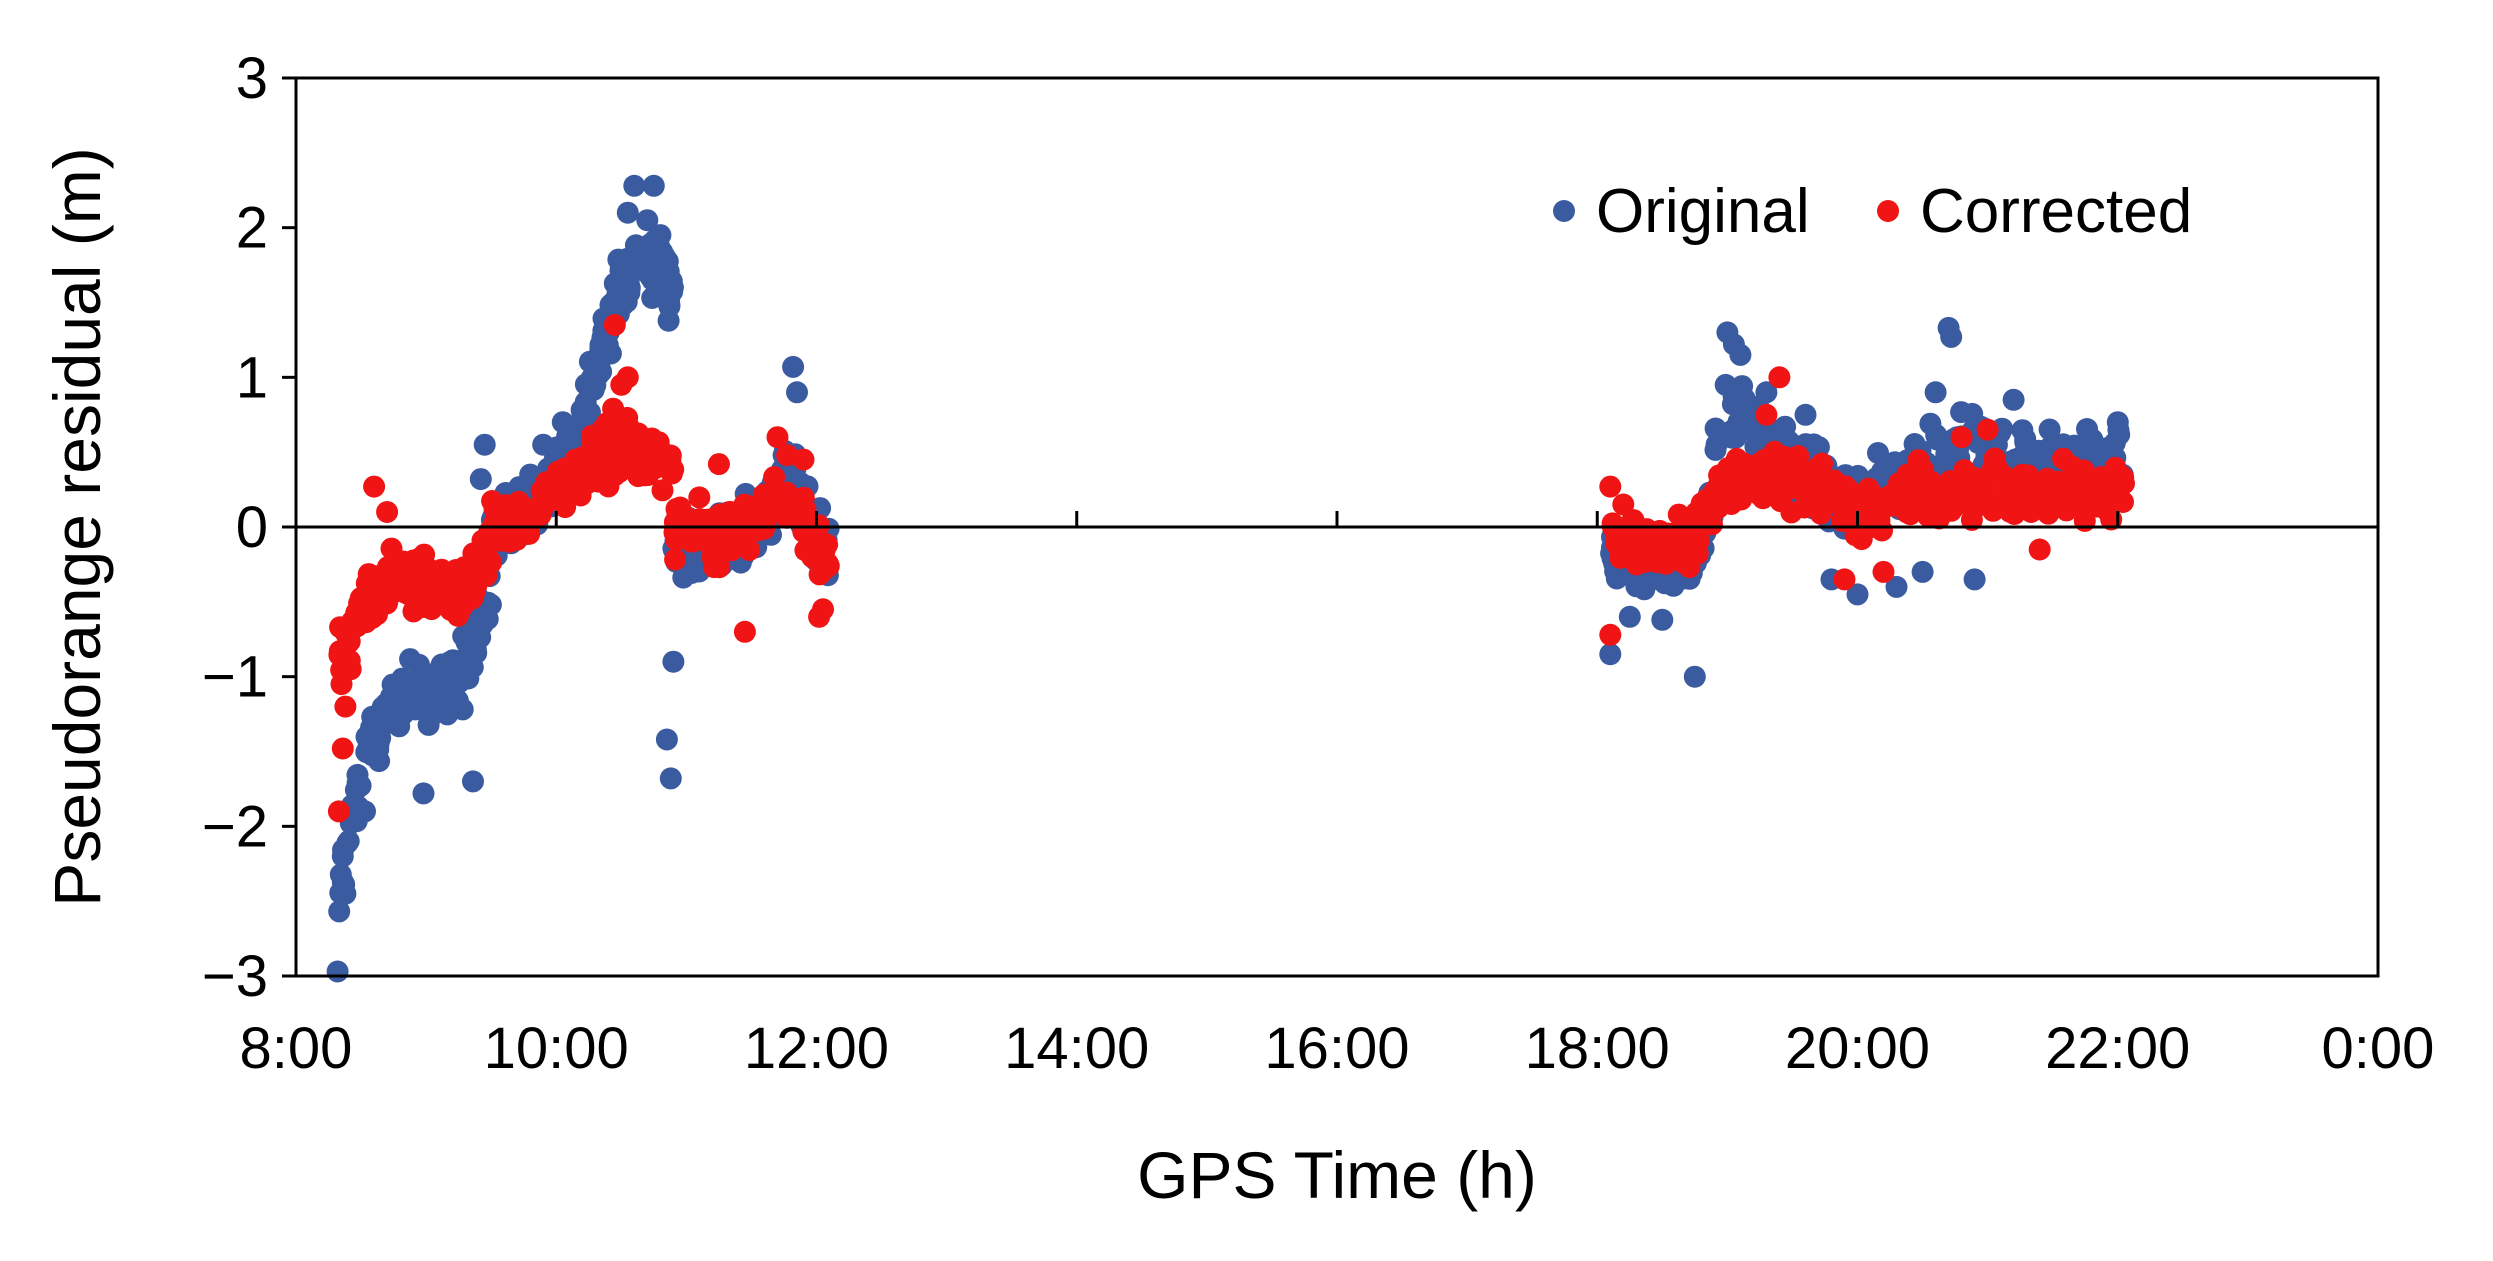 This screenshot has height=1261, width=2493. I want to click on x-tick-label: 22:00, so click(2117, 1048).